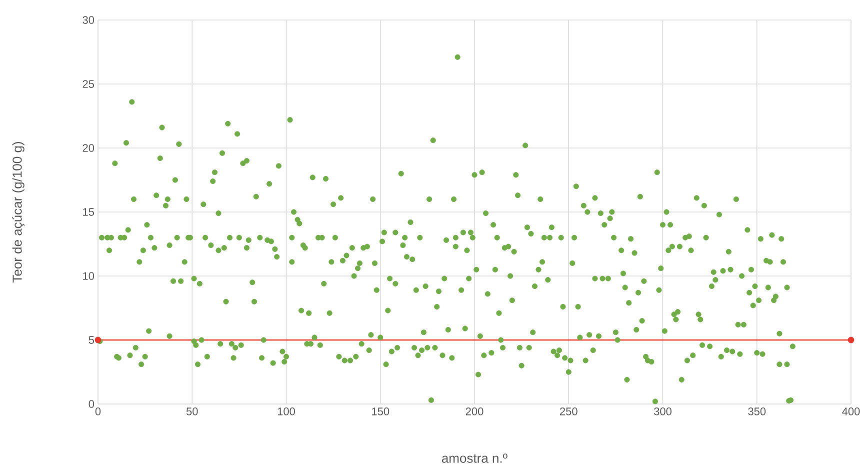 This screenshot has height=468, width=868. Describe the element at coordinates (286, 412) in the screenshot. I see `x-tick-label: 100` at that location.